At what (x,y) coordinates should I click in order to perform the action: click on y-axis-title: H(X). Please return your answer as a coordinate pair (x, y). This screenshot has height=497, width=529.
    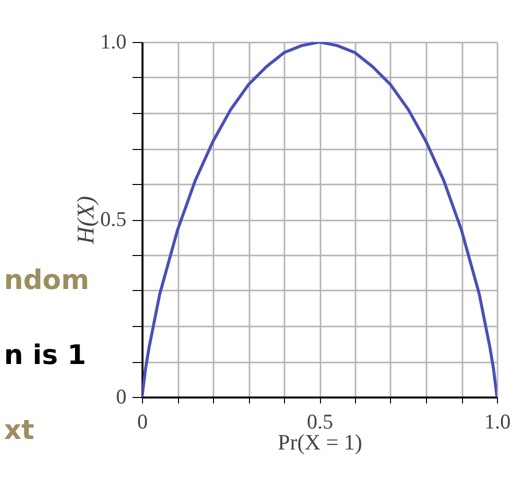
    Looking at the image, I should click on (86, 220).